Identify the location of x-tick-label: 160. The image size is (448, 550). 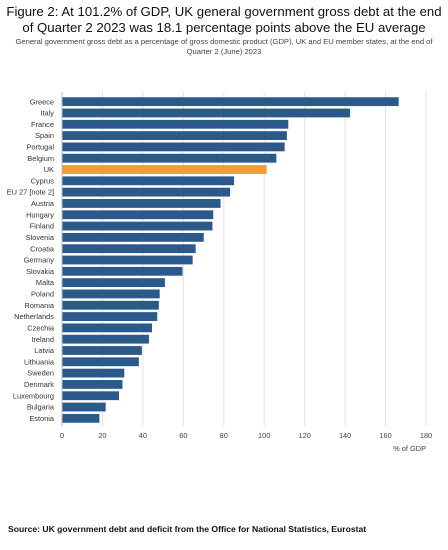
(385, 435).